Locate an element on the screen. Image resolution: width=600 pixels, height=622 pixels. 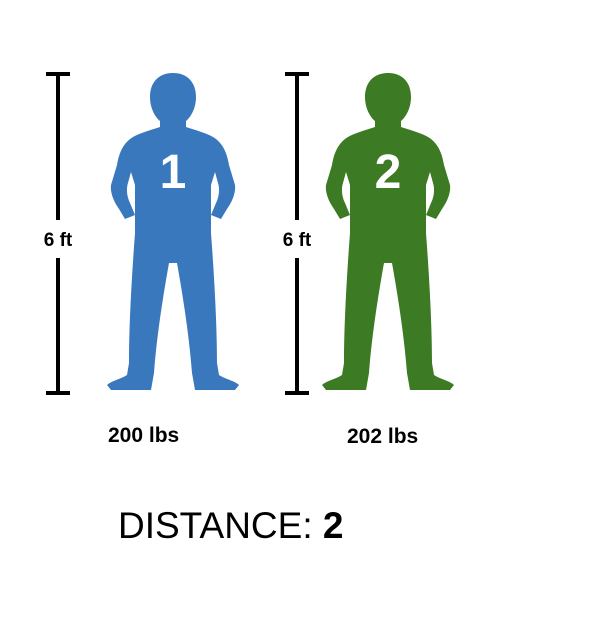
height-label-2: 6 ft is located at coordinates (297, 240).